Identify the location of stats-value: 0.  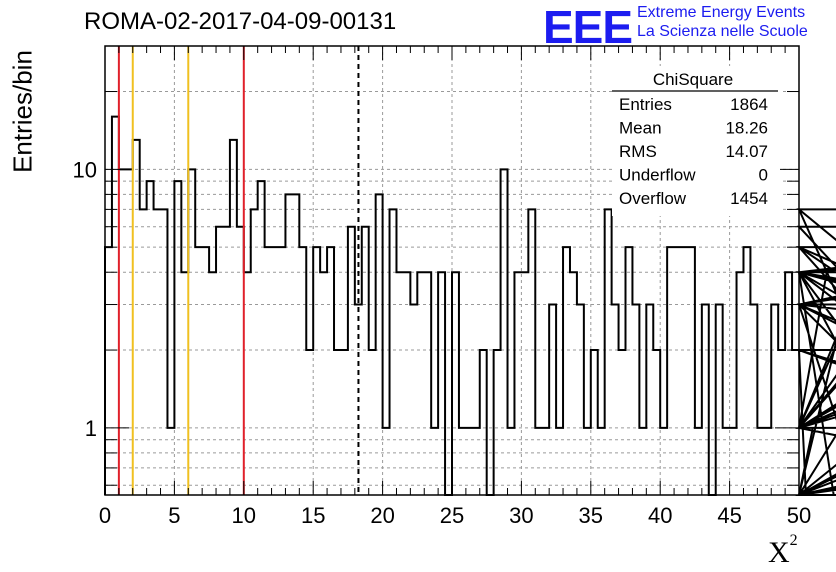
(763, 175).